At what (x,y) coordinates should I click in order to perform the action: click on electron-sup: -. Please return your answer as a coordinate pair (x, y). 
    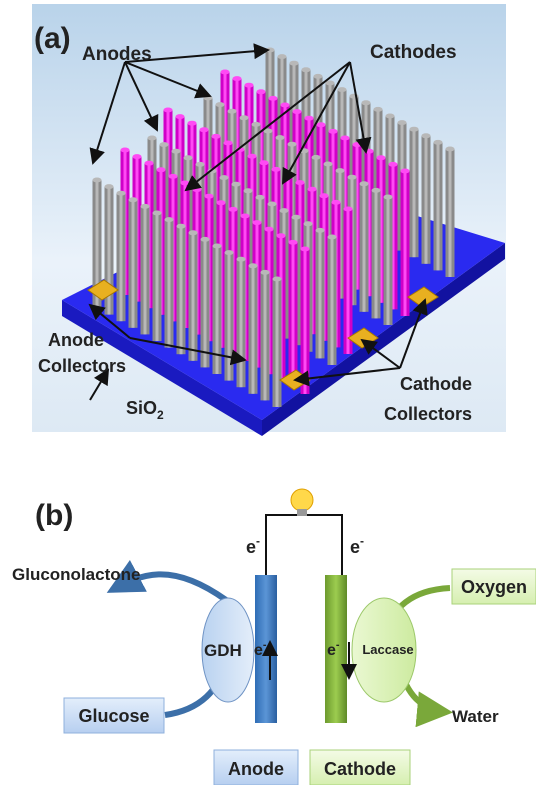
    Looking at the image, I should click on (265, 645).